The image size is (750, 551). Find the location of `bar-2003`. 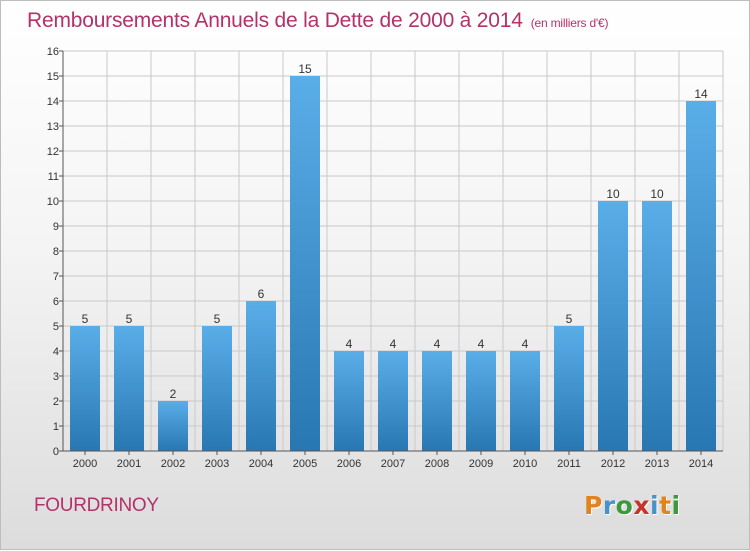

bar-2003 is located at coordinates (217, 388).